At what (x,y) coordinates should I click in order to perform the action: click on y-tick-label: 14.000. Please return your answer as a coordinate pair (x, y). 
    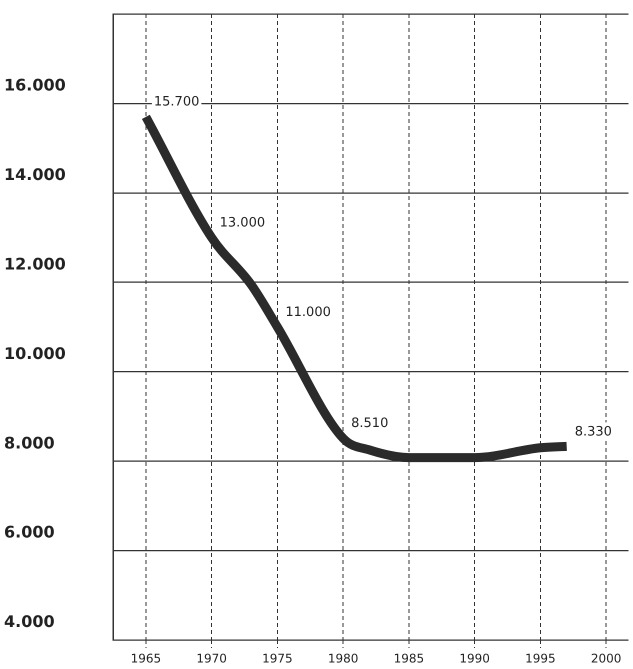
    Looking at the image, I should click on (35, 174).